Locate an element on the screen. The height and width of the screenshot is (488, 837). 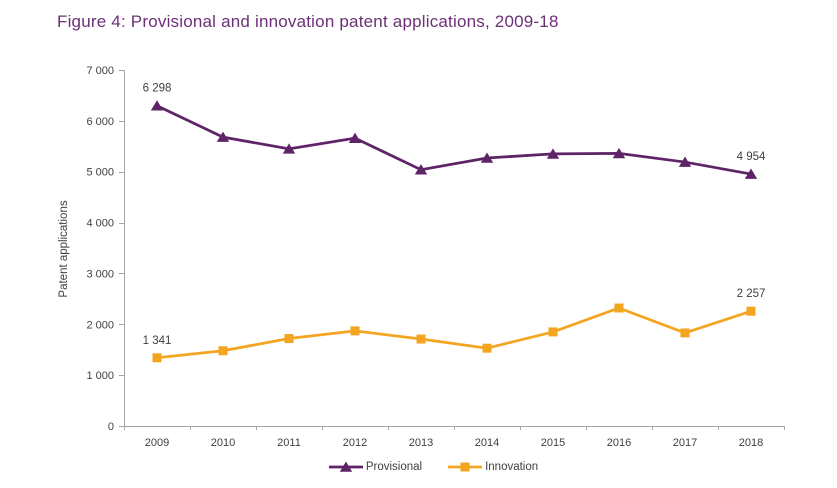
svg-text: 2009 is located at coordinates (157, 443).